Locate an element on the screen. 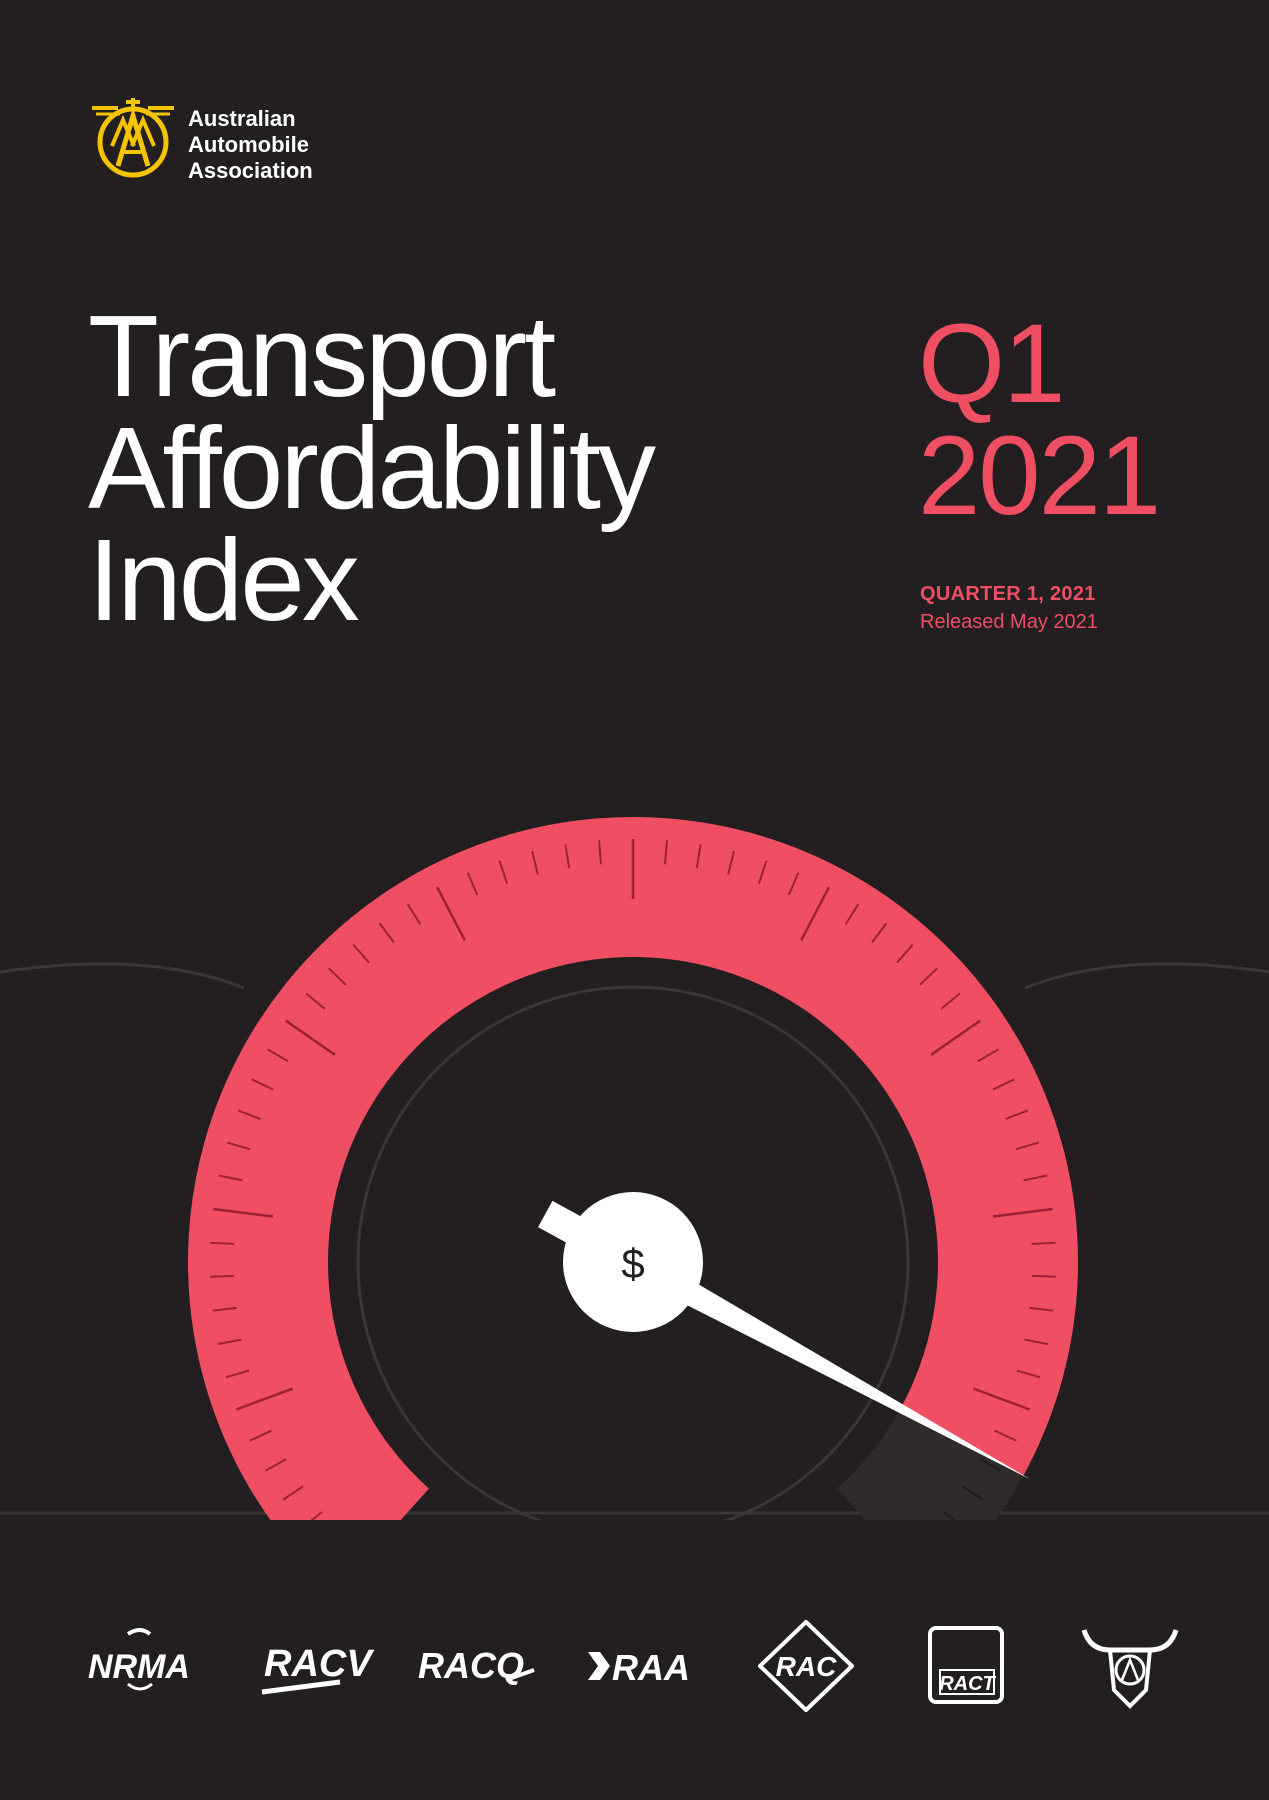 This screenshot has height=1800, width=1269. needle-pointer is located at coordinates (828, 1364).